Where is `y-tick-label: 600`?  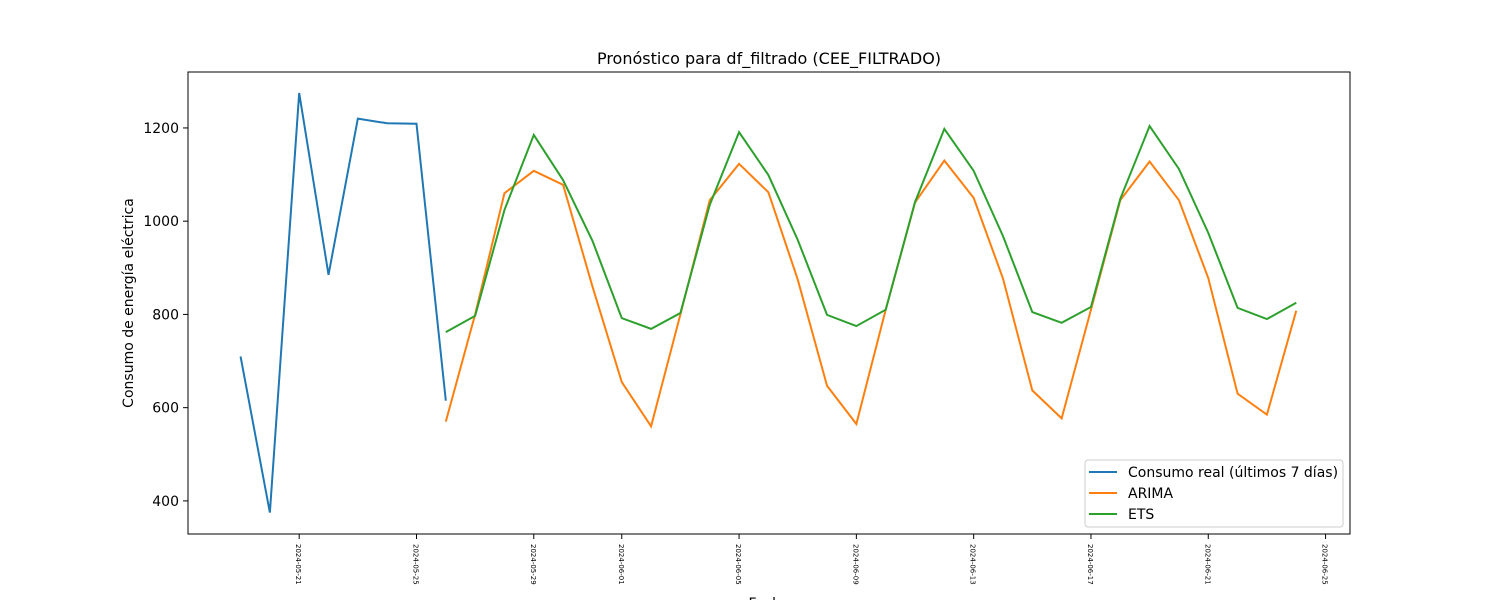
y-tick-label: 600 is located at coordinates (165, 409).